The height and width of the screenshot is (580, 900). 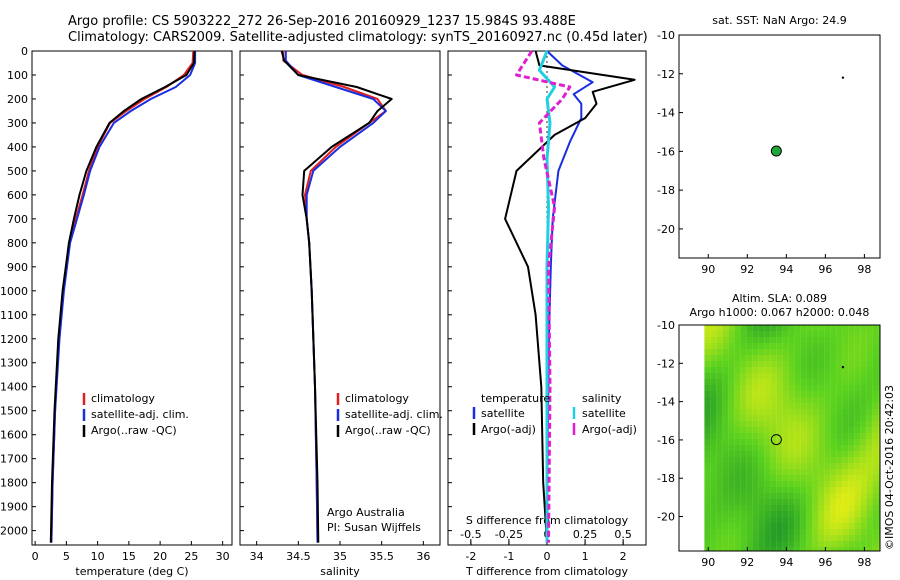 I want to click on y-tick-label: 1800, so click(x=14, y=483).